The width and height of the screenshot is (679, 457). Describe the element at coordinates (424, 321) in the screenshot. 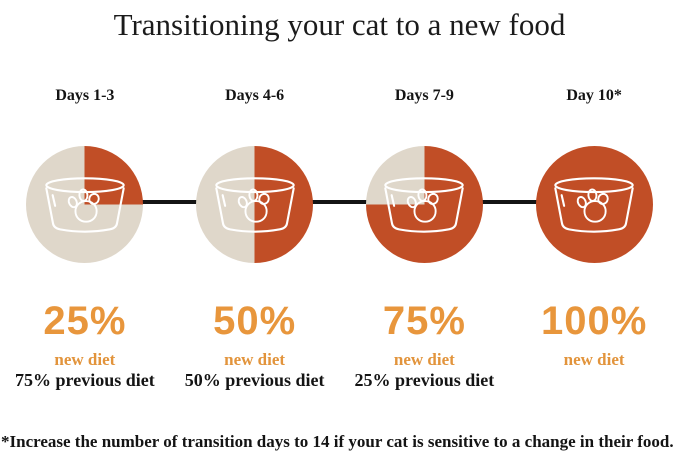

I see `percent-value: 75%` at that location.